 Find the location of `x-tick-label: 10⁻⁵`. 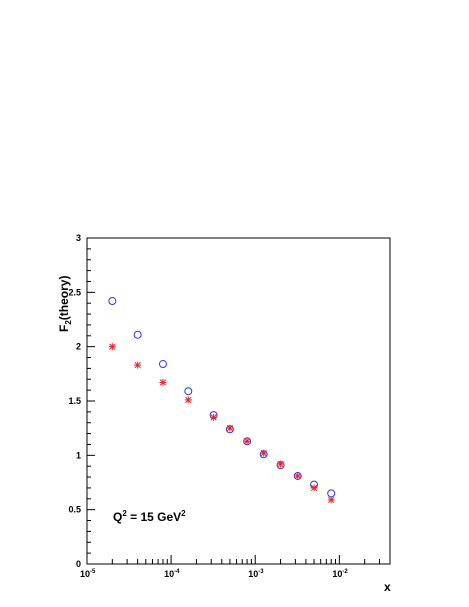

x-tick-label: 10⁻⁵ is located at coordinates (88, 574).